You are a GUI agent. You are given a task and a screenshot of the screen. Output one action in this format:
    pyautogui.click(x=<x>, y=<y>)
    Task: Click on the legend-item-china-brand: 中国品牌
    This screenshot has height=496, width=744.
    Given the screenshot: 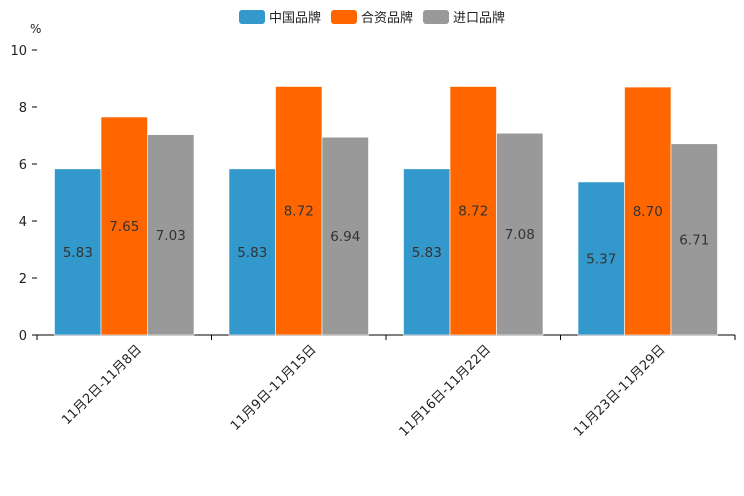 What is the action you would take?
    pyautogui.click(x=279, y=16)
    